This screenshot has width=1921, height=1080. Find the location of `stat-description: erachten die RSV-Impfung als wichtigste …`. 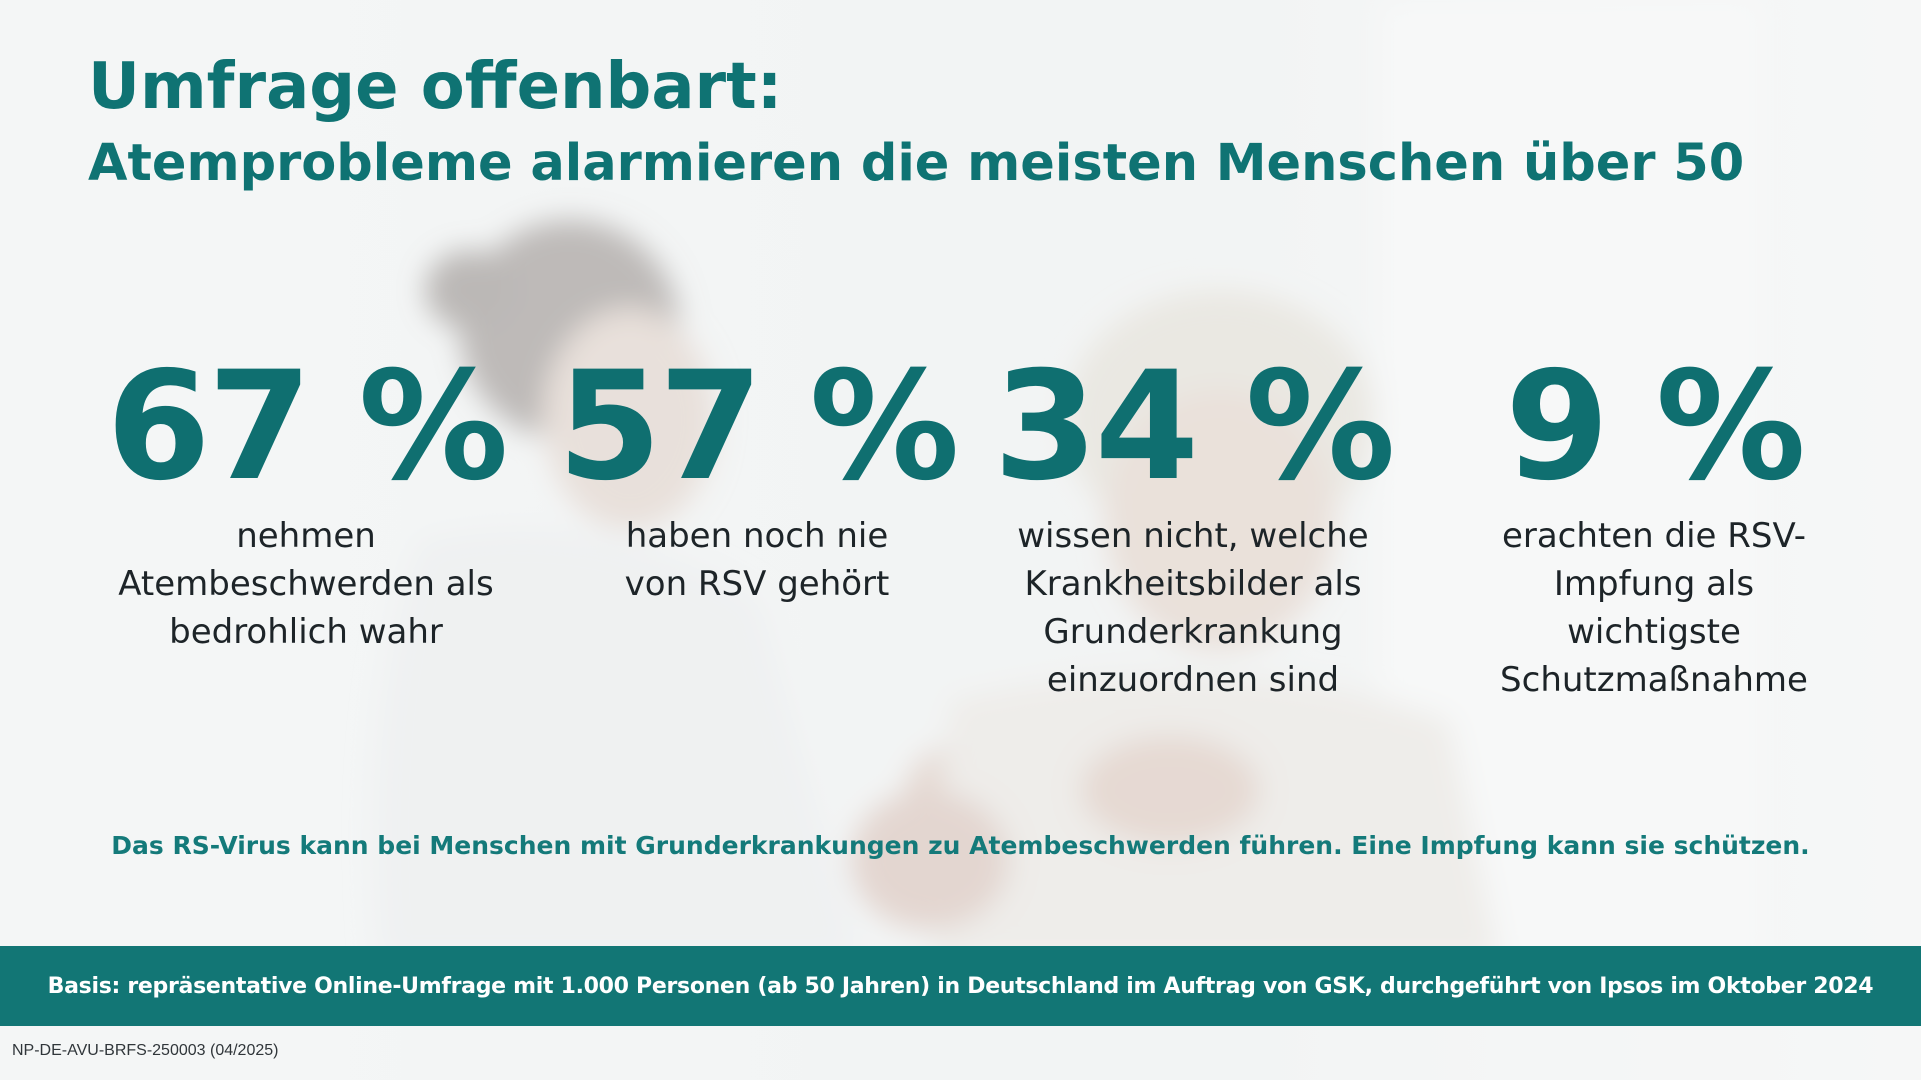

stat-description: erachten die RSV-Impfung als wichtigste … is located at coordinates (1654, 608).